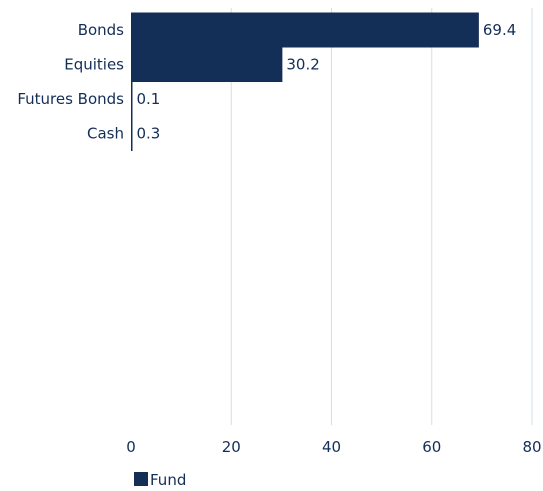 Image resolution: width=543 pixels, height=491 pixels. I want to click on bar-equities, so click(207, 64).